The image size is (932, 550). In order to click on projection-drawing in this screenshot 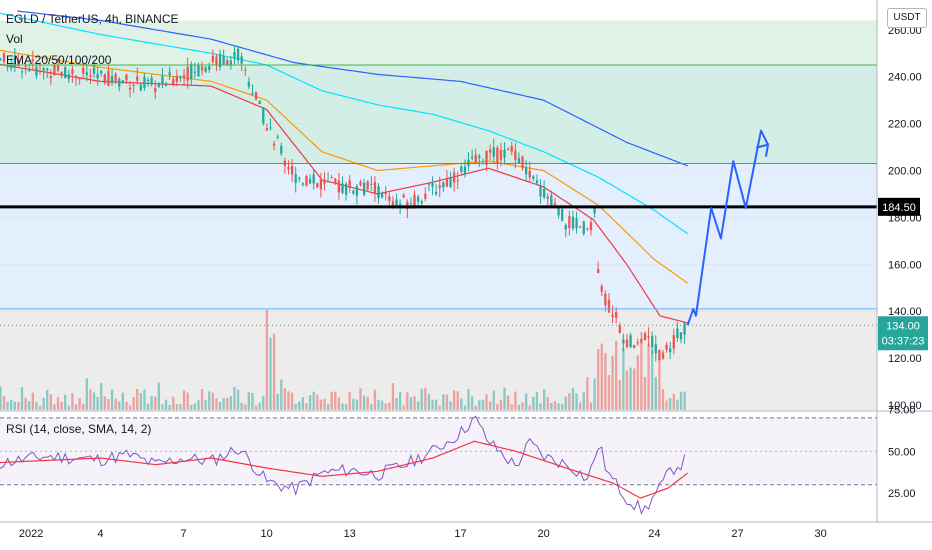, I will do `click(728, 227)`.